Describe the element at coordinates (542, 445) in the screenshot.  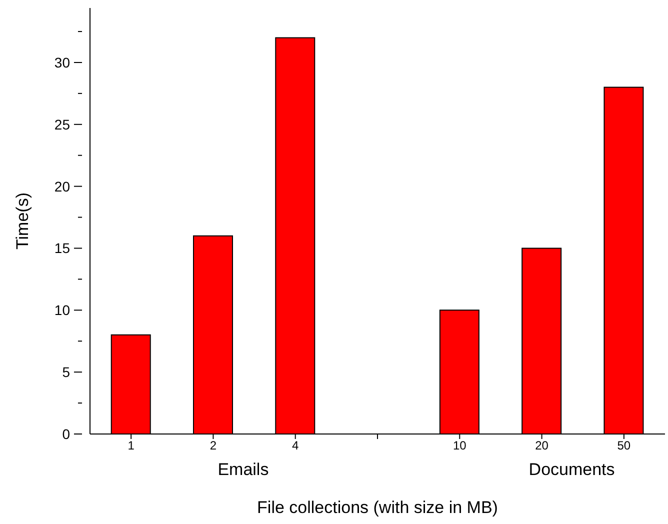
I see `x-tick-label: 20` at that location.